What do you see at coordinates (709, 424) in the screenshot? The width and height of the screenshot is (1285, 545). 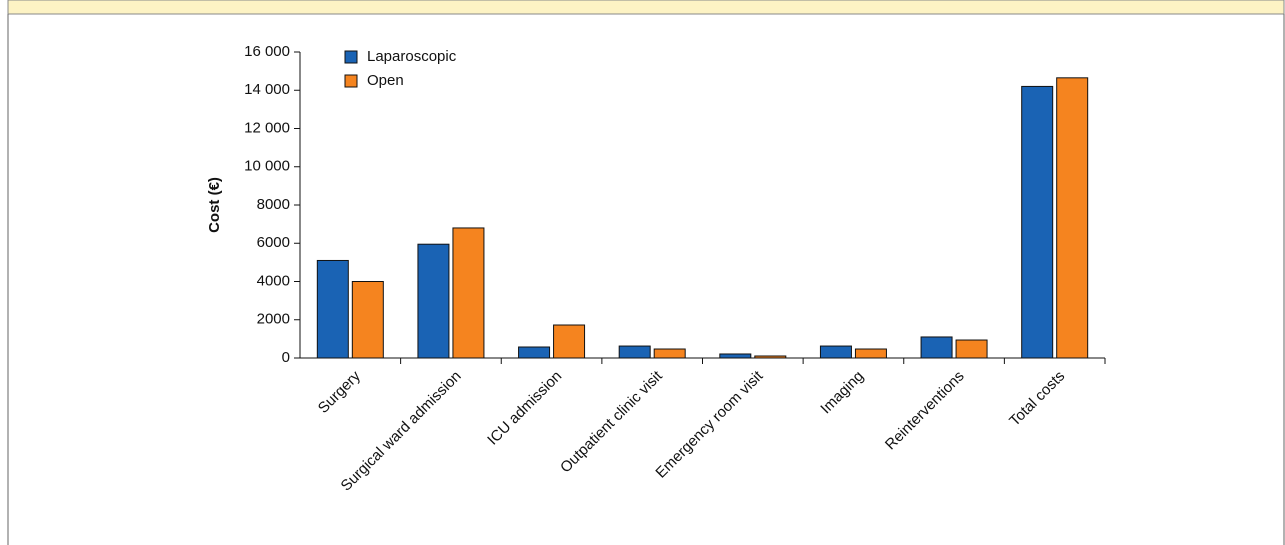 I see `x-tick-label: Emergency room visit` at bounding box center [709, 424].